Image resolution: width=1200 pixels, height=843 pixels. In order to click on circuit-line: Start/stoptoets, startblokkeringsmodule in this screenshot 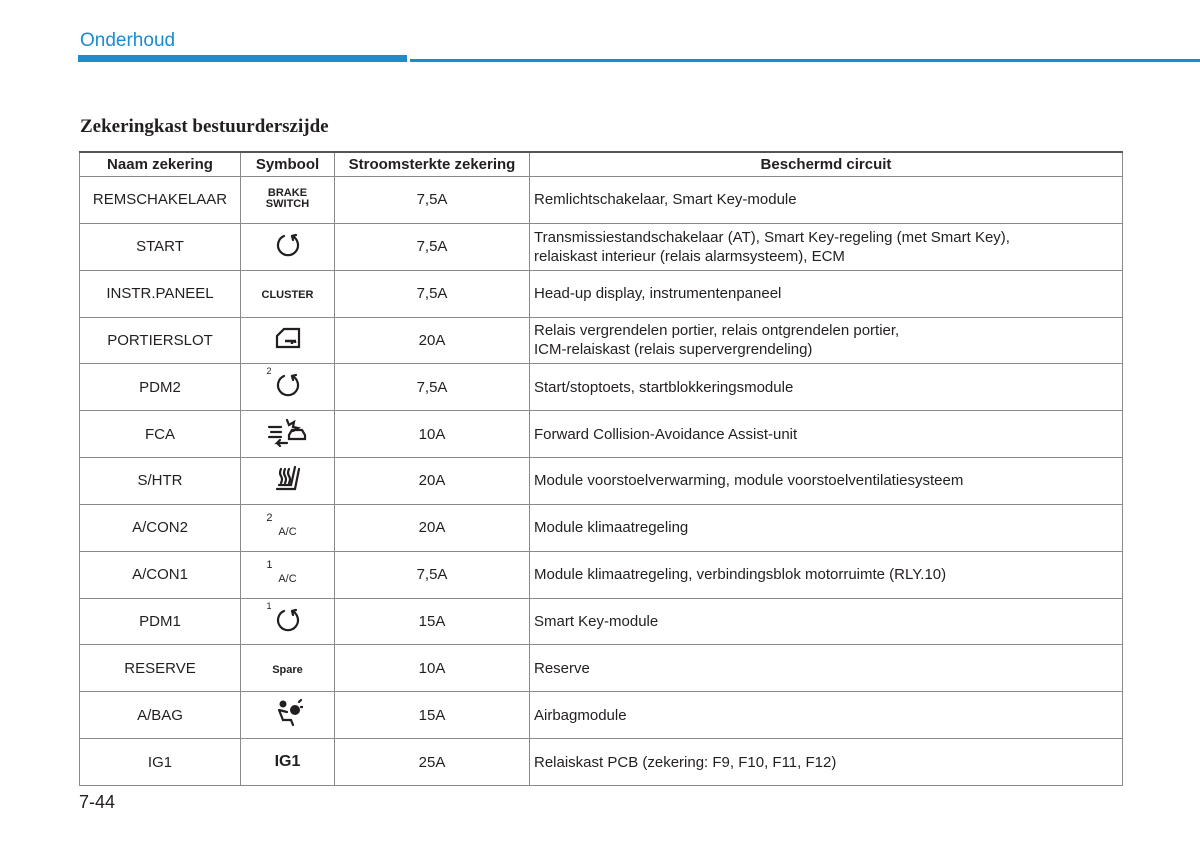, I will do `click(664, 387)`.